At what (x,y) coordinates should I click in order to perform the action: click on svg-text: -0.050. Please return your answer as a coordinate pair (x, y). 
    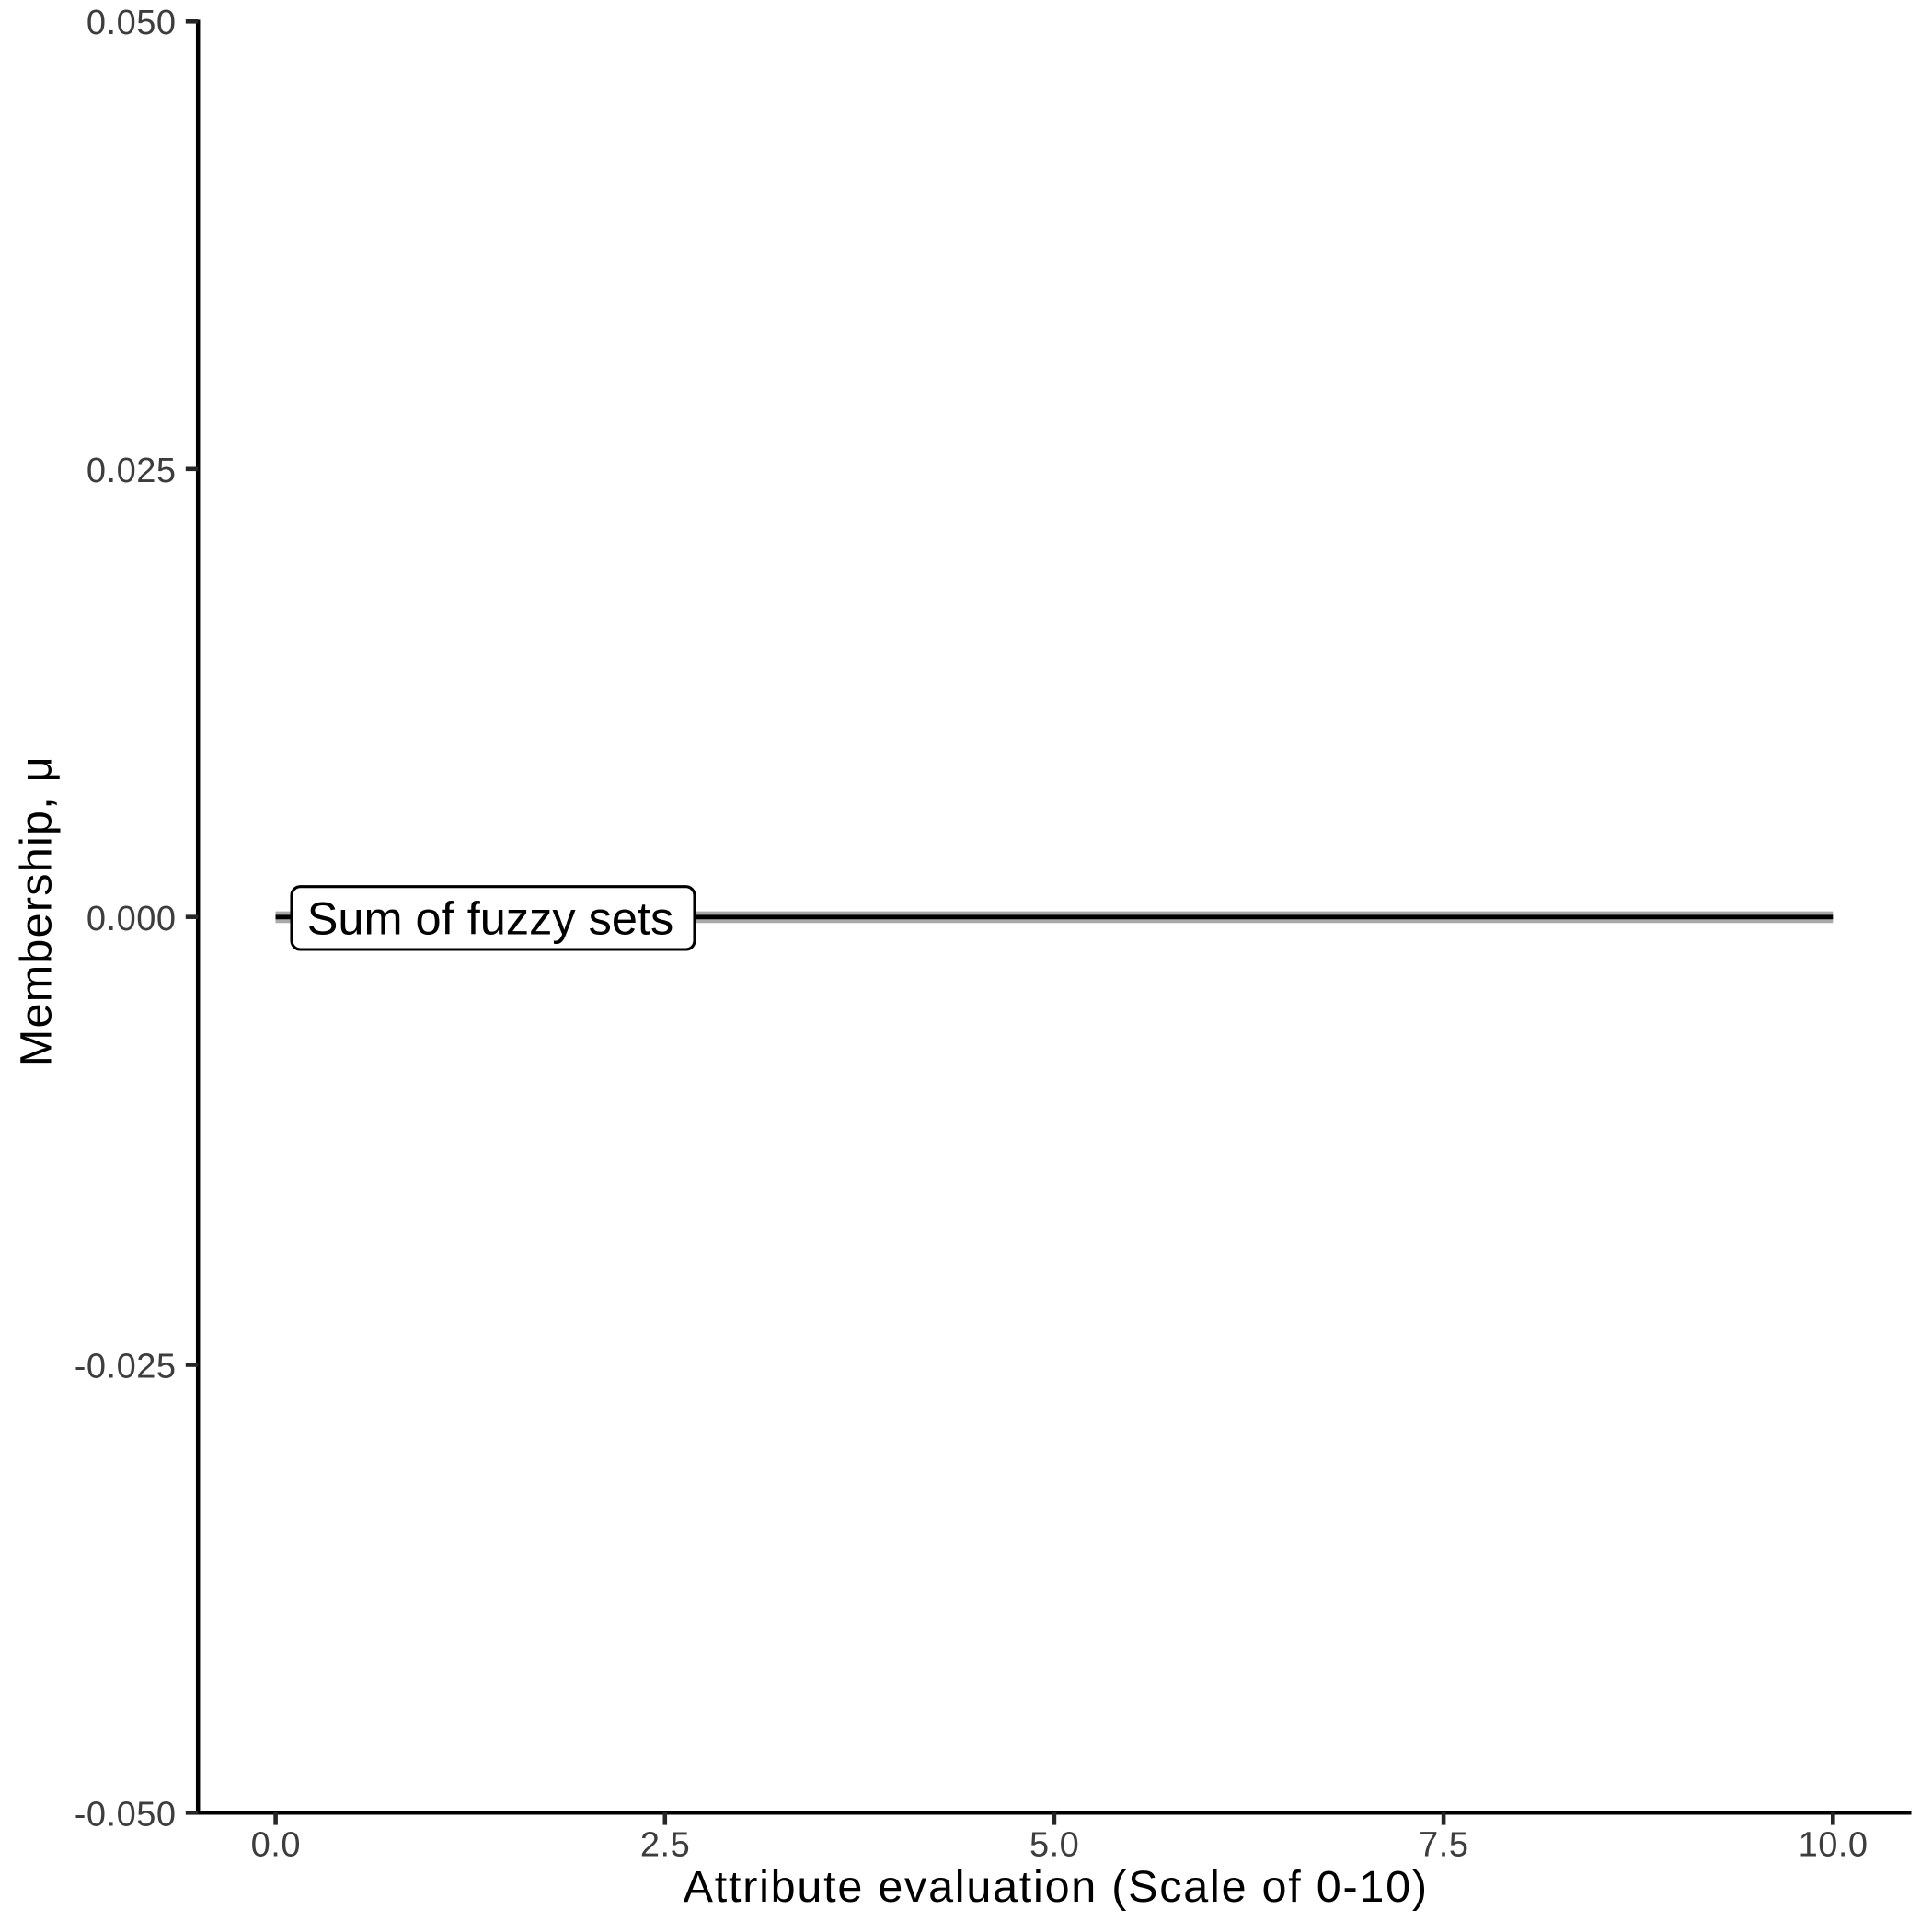
    Looking at the image, I should click on (126, 1814).